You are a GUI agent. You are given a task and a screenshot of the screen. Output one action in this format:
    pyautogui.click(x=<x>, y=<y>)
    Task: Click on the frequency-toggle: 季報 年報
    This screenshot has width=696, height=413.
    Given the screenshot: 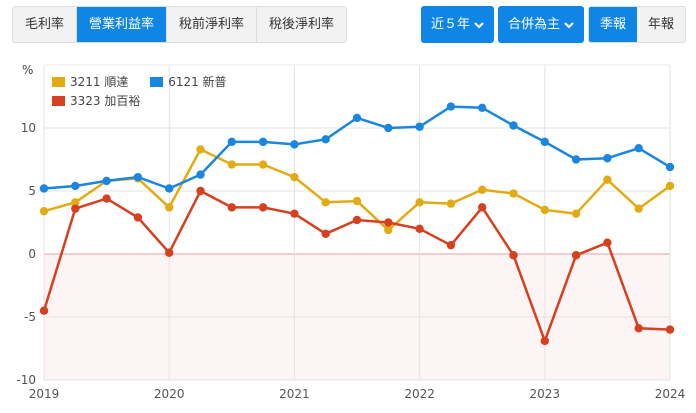 What is the action you would take?
    pyautogui.click(x=636, y=24)
    